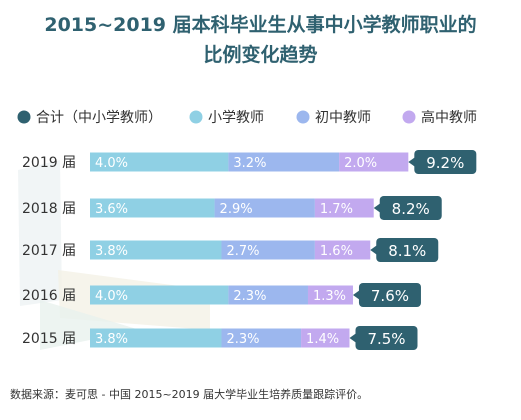 This screenshot has height=420, width=521. What do you see at coordinates (260, 40) in the screenshot?
I see `chart-title: 2015~2019 届本科毕业生从事中小学教师职业的 比例变化趋势` at bounding box center [260, 40].